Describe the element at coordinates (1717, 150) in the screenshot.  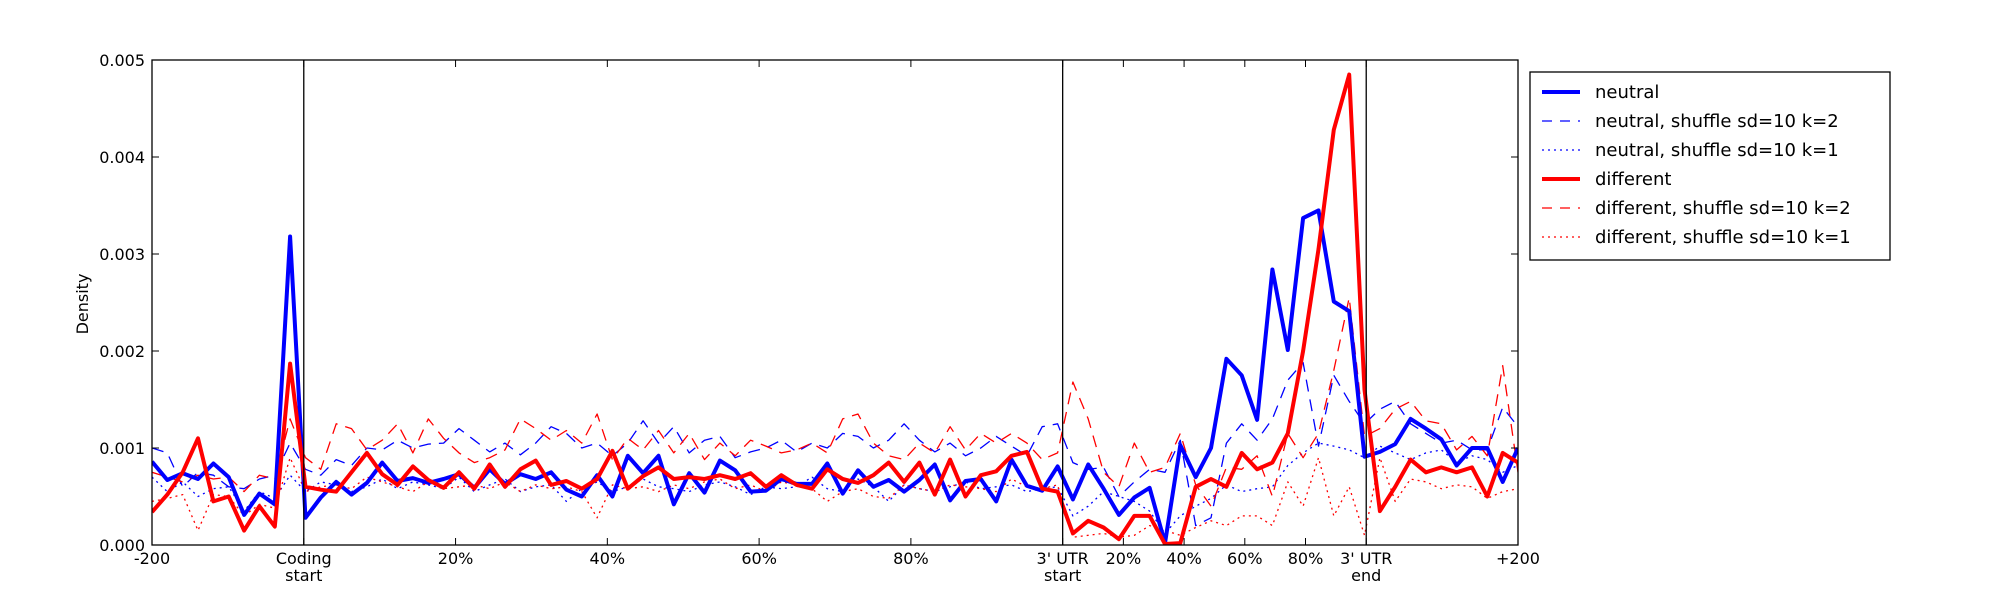
I see `legend-label: neutral, shuffle sd=10 k=1` at that location.